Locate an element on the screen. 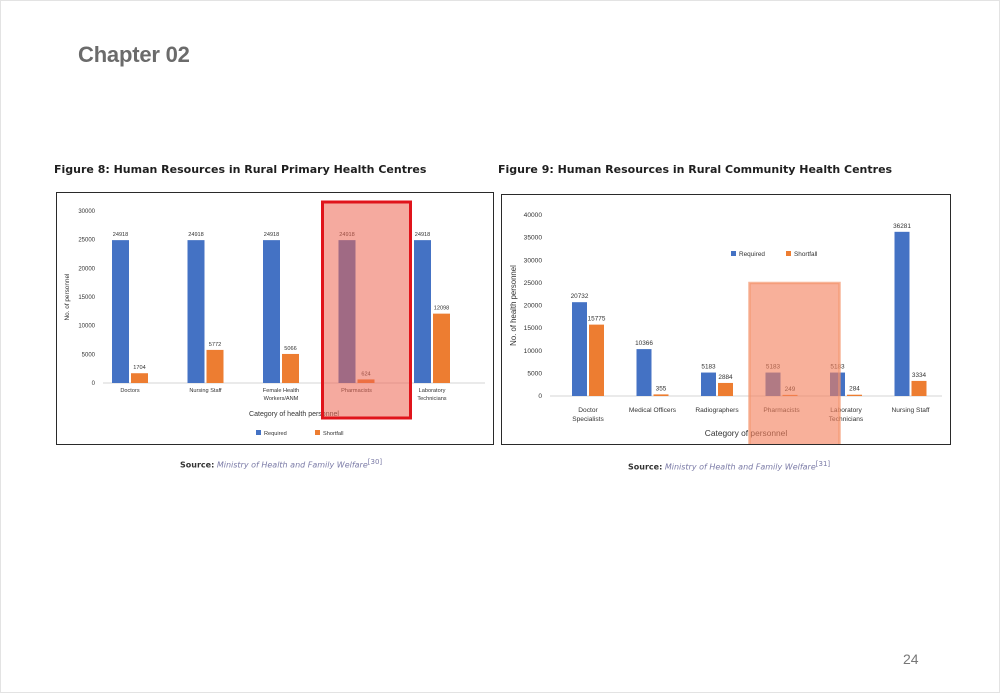 The image size is (1000, 693). chart0-category-label: Nursing Staff is located at coordinates (205, 391).